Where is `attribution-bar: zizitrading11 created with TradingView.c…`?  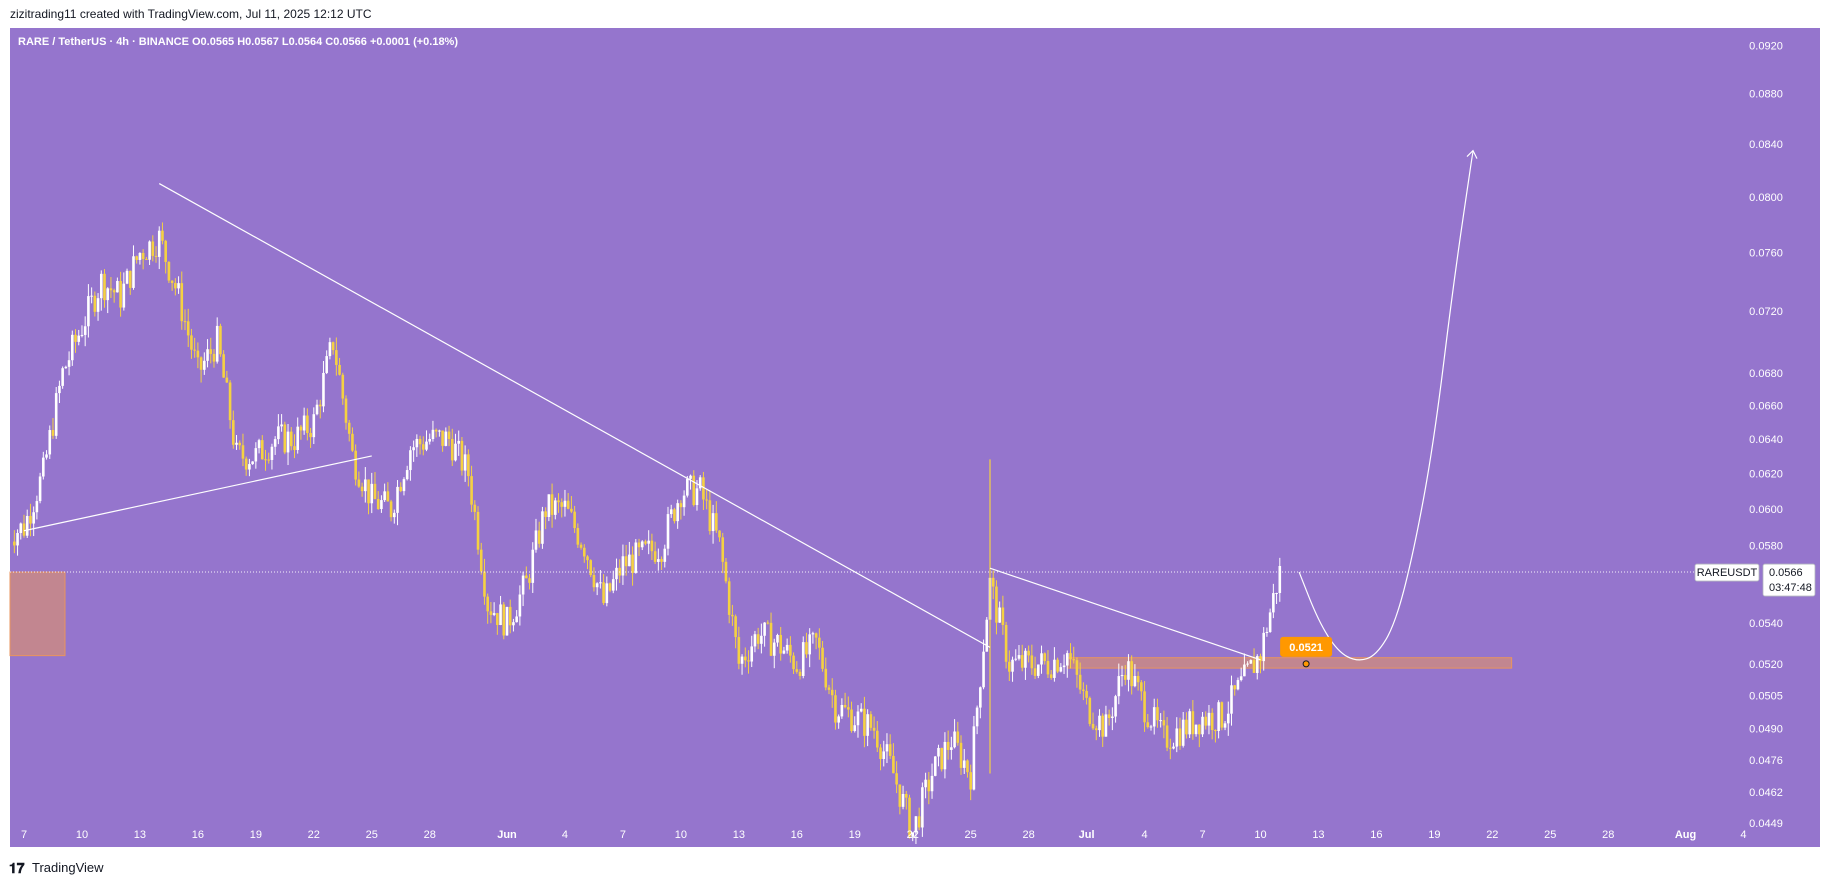
attribution-bar: zizitrading11 created with TradingView.c… is located at coordinates (917, 14).